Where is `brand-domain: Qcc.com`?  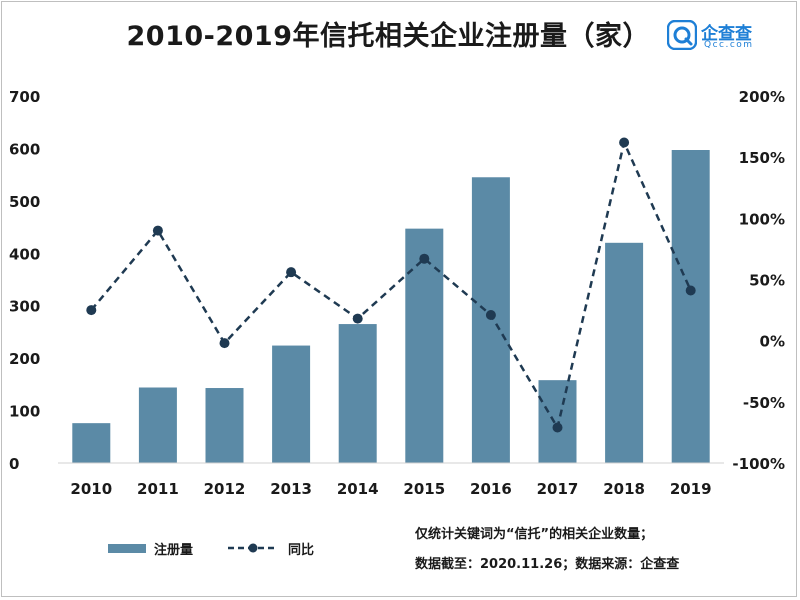 brand-domain: Qcc.com is located at coordinates (729, 45).